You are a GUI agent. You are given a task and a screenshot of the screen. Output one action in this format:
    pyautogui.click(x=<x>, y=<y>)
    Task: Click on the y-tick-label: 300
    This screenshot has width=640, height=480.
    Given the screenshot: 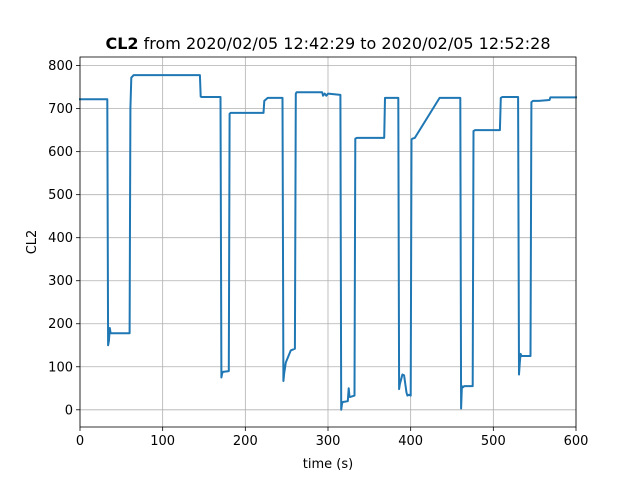 What is the action you would take?
    pyautogui.click(x=60, y=281)
    